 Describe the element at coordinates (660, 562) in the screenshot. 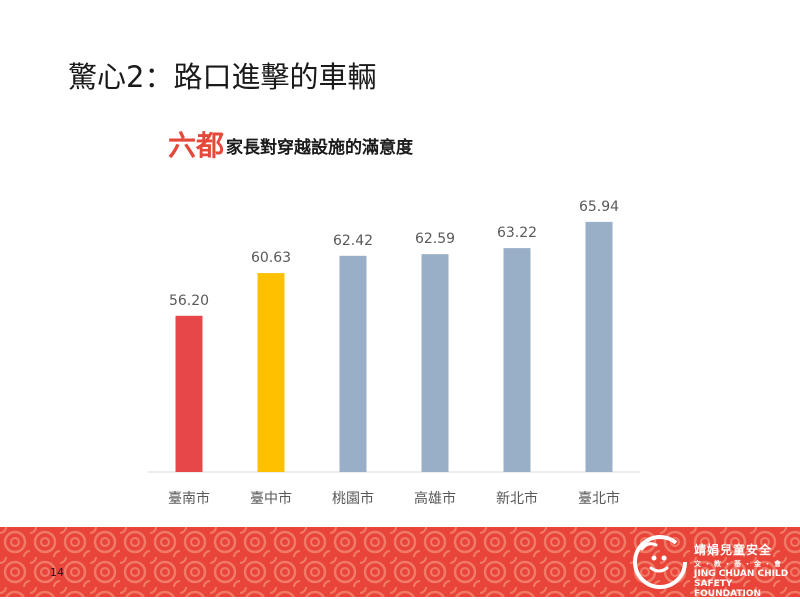

I see `foundation-logo` at that location.